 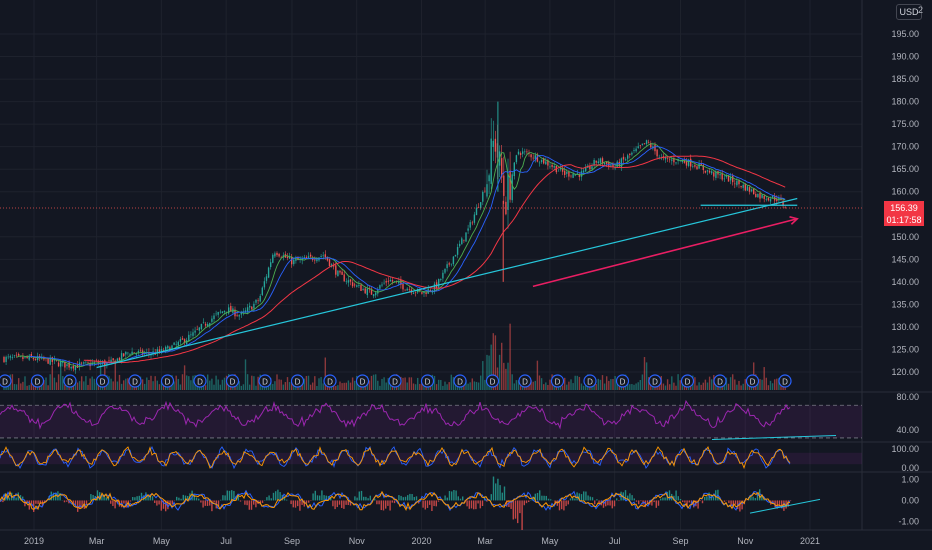 What do you see at coordinates (909, 12) in the screenshot?
I see `currency-button: USD` at bounding box center [909, 12].